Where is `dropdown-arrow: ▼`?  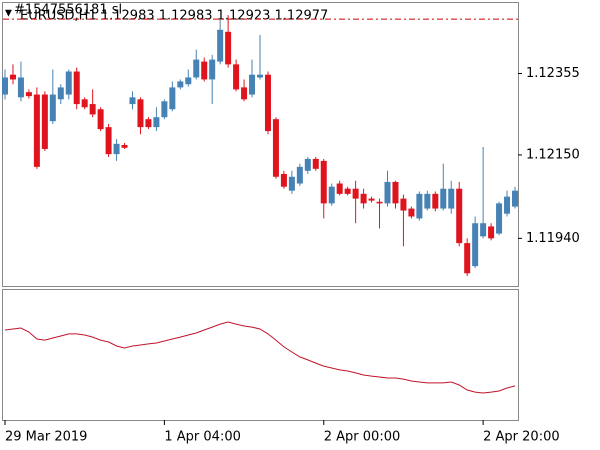 dropdown-arrow: ▼ is located at coordinates (8, 14).